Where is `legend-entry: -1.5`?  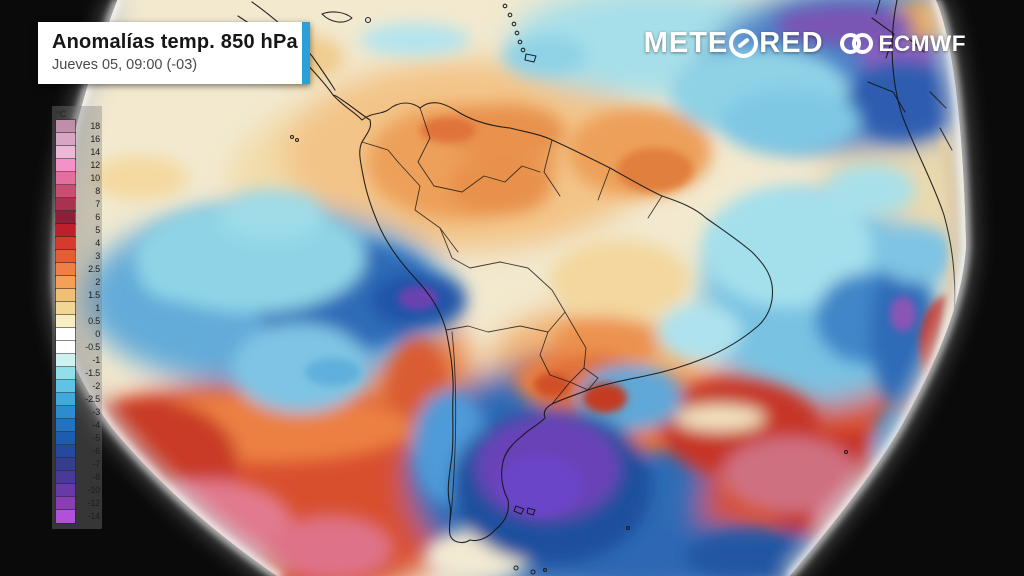 legend-entry: -1.5 is located at coordinates (77, 373).